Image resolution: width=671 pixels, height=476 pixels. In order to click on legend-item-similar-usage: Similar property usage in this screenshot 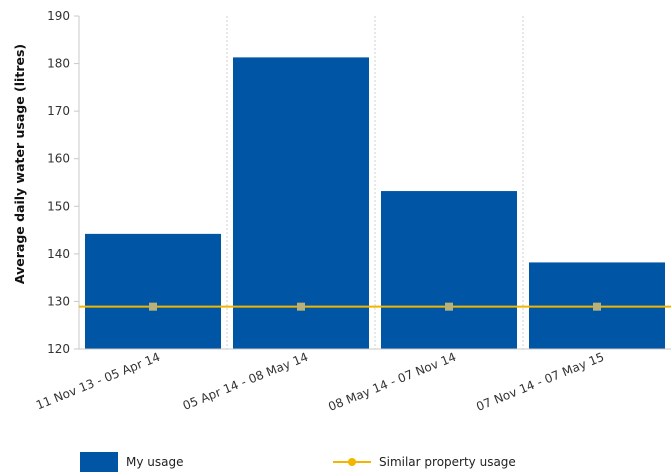, I will do `click(424, 462)`.